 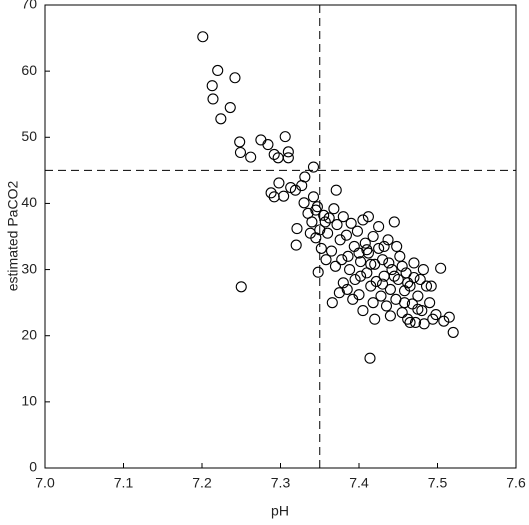 What do you see at coordinates (29, 202) in the screenshot?
I see `y-tick-label: 40` at bounding box center [29, 202].